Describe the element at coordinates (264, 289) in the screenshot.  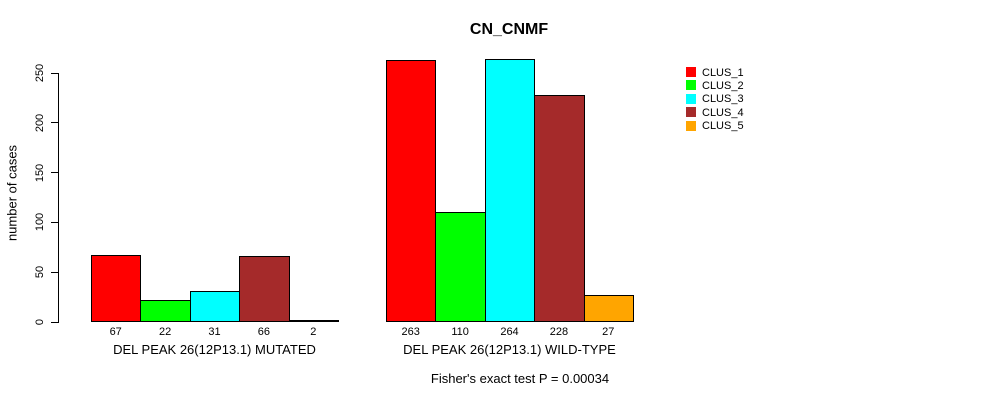
I see `bar-clus_4-mutated` at that location.